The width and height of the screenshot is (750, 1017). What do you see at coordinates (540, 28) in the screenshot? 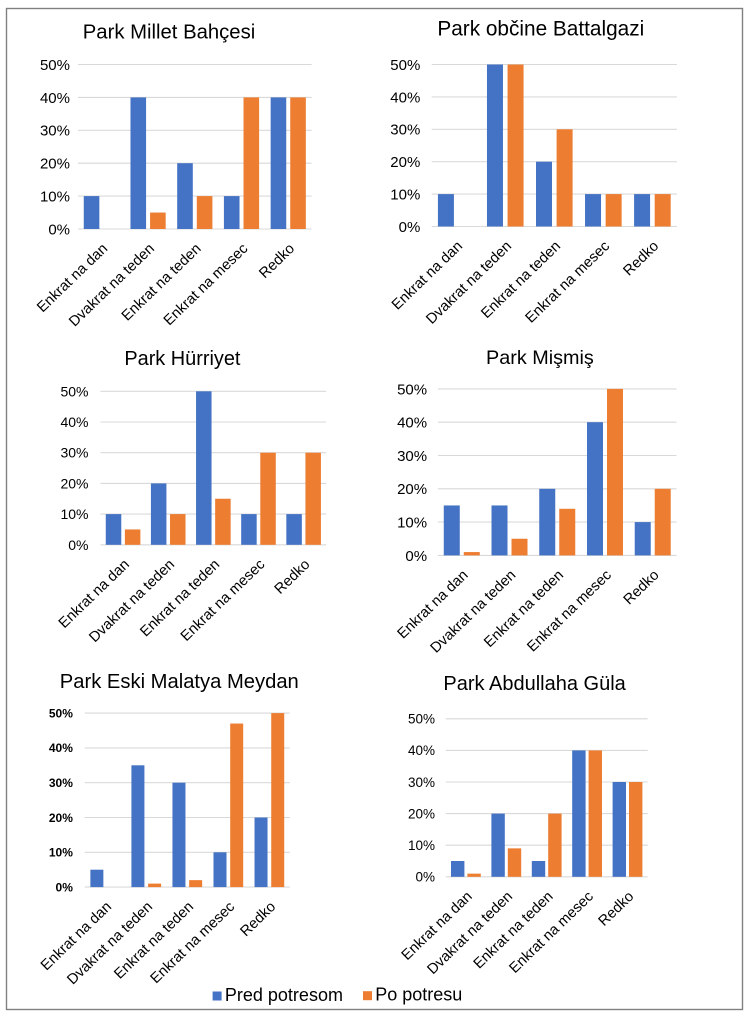
I see `svg-text: Park občine Battalgazi` at bounding box center [540, 28].